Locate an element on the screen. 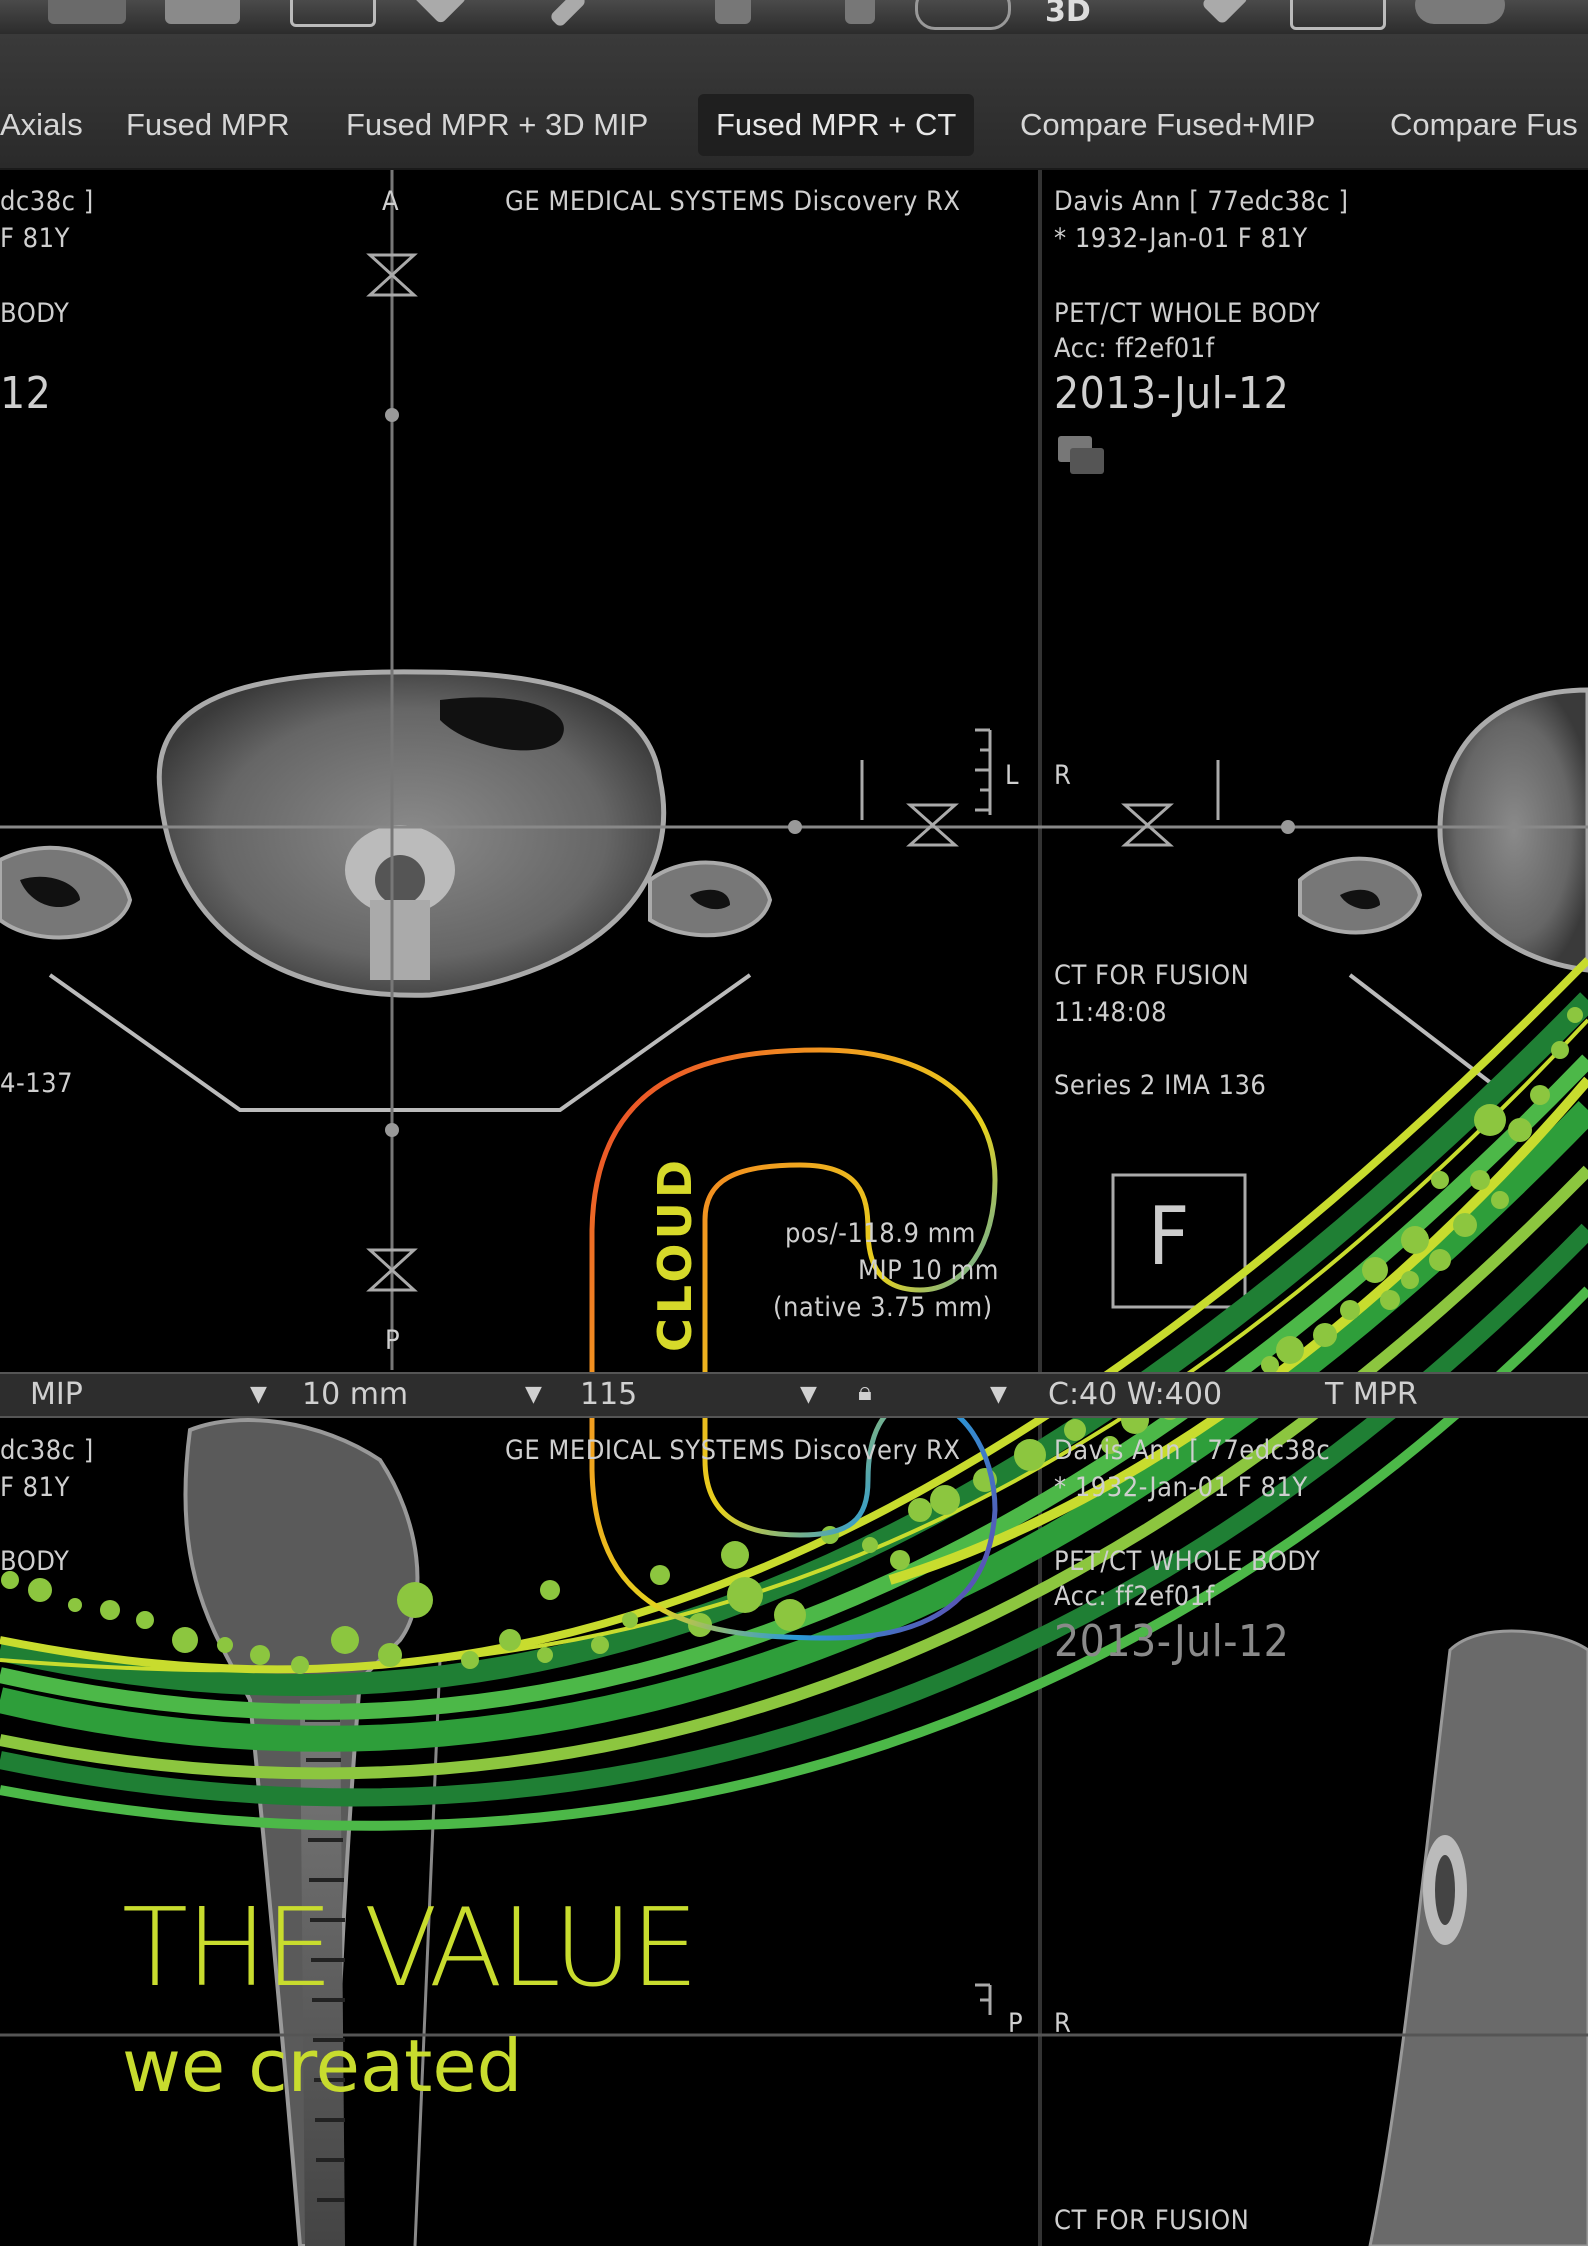 The height and width of the screenshot is (2246, 1588). scale-ruler is located at coordinates (983, 771).